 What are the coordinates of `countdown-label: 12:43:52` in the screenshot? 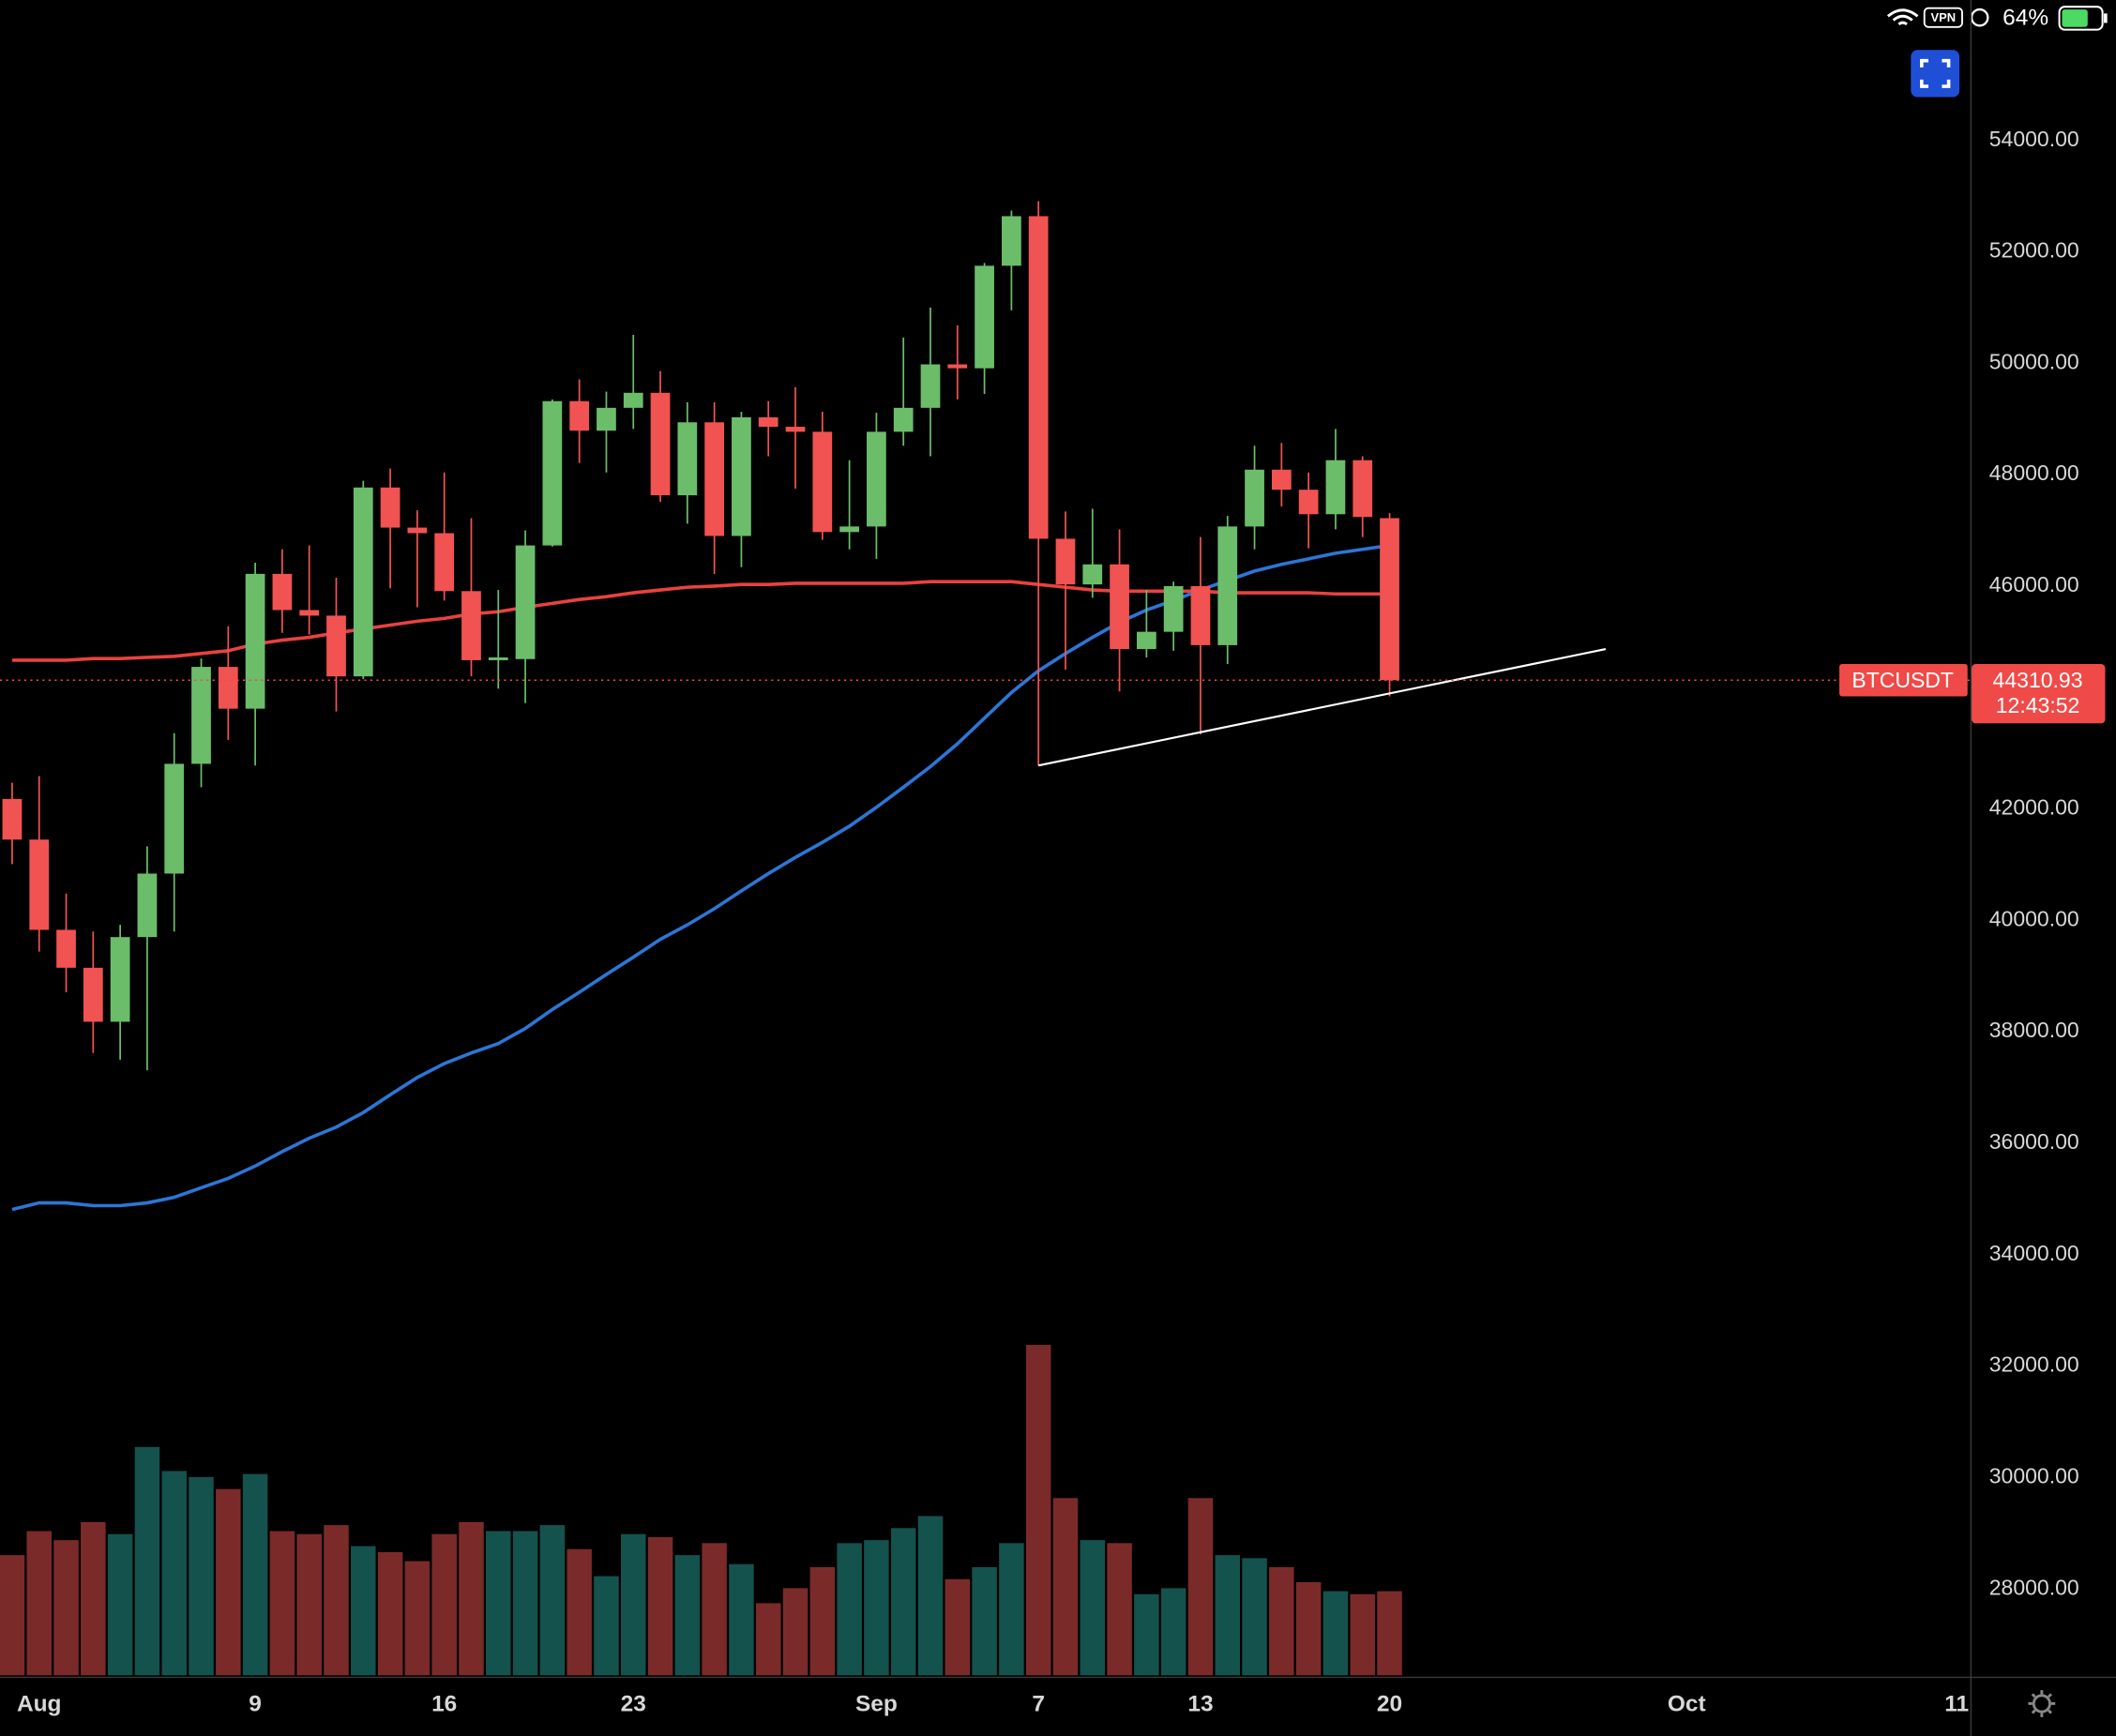 It's located at (2038, 705).